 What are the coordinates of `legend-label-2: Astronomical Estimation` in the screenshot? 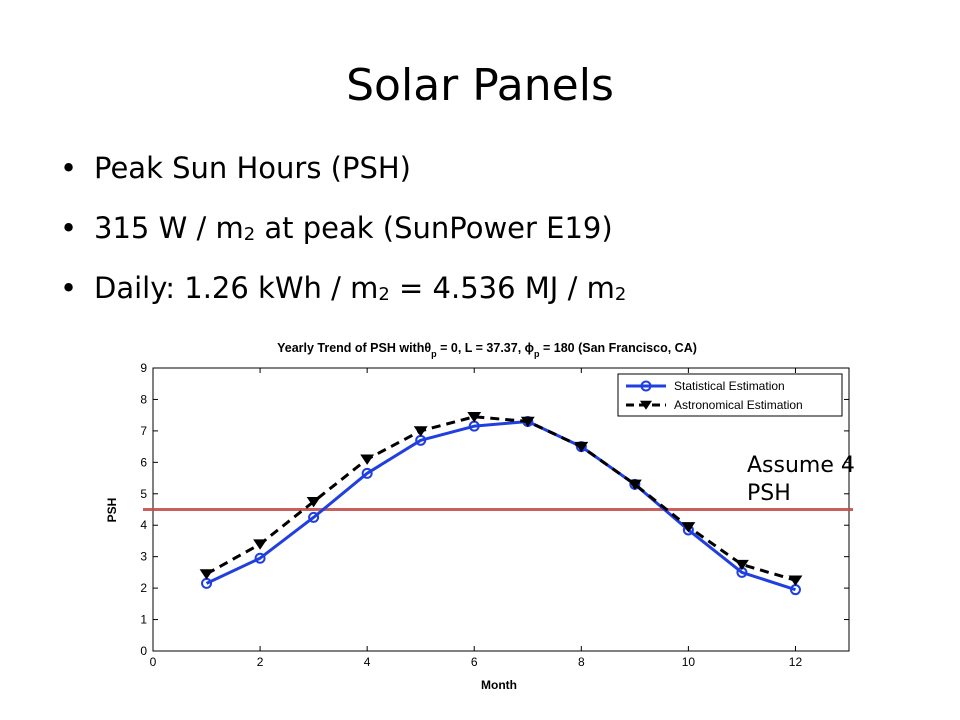 It's located at (738, 405).